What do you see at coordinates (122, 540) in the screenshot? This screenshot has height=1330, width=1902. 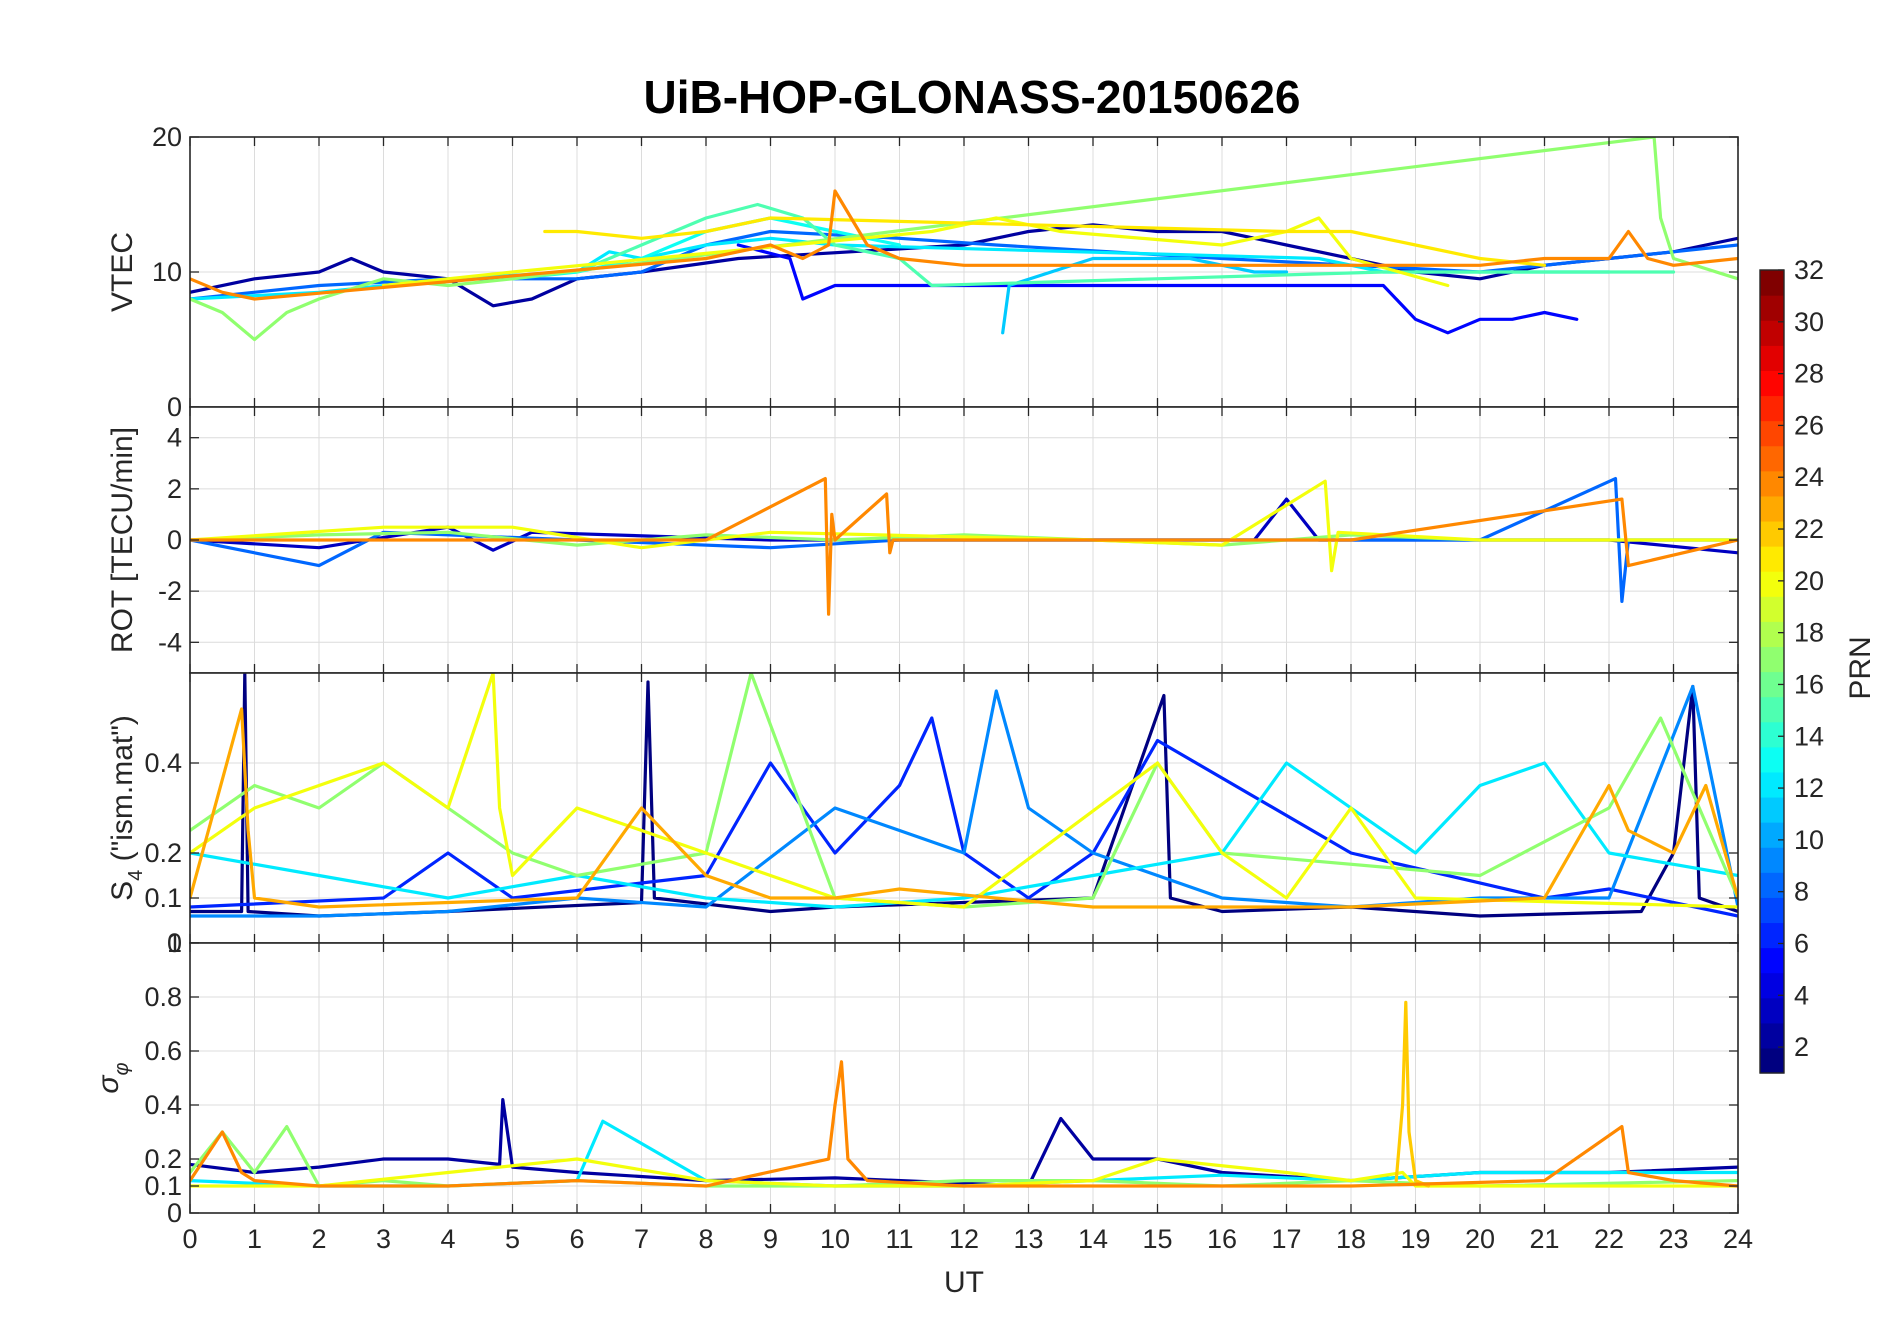 I see `y-axis-label-rot: ROT [TECU/min]` at bounding box center [122, 540].